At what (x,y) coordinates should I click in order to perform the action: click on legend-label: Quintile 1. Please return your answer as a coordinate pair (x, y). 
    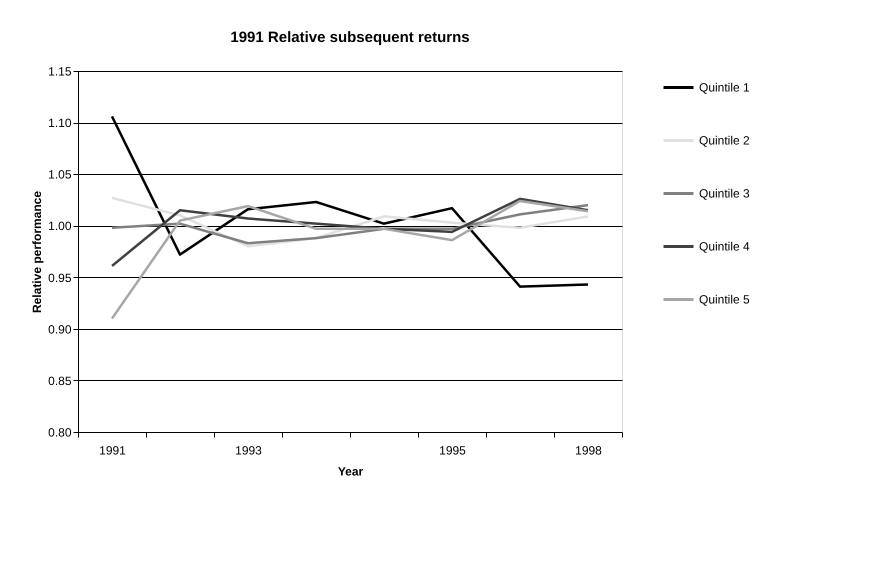
    Looking at the image, I should click on (724, 87).